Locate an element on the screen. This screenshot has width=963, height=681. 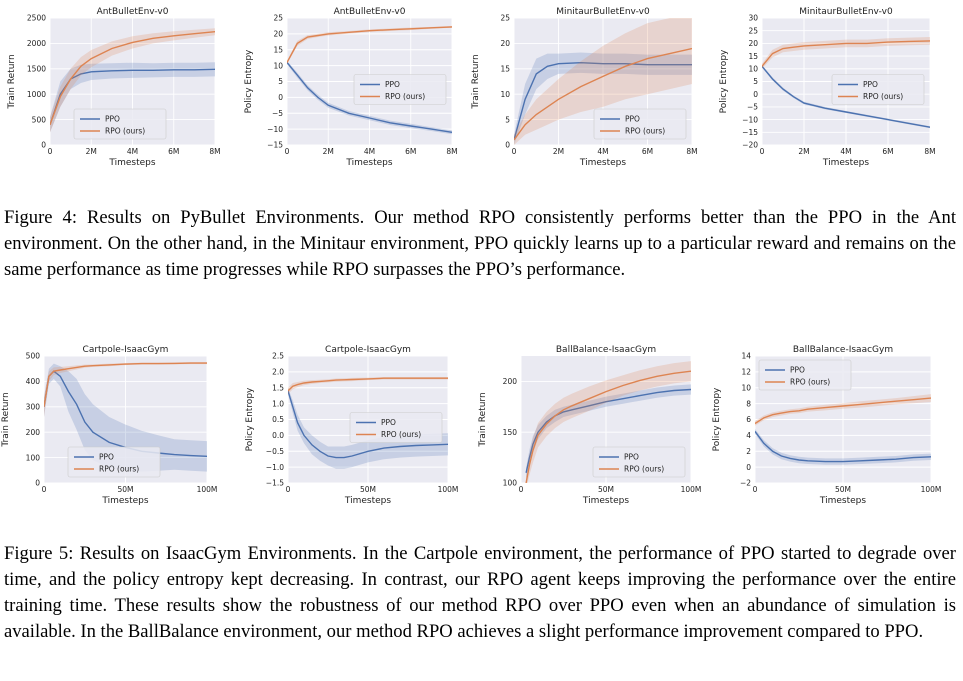
y-tick-label: −10 is located at coordinates (750, 119).